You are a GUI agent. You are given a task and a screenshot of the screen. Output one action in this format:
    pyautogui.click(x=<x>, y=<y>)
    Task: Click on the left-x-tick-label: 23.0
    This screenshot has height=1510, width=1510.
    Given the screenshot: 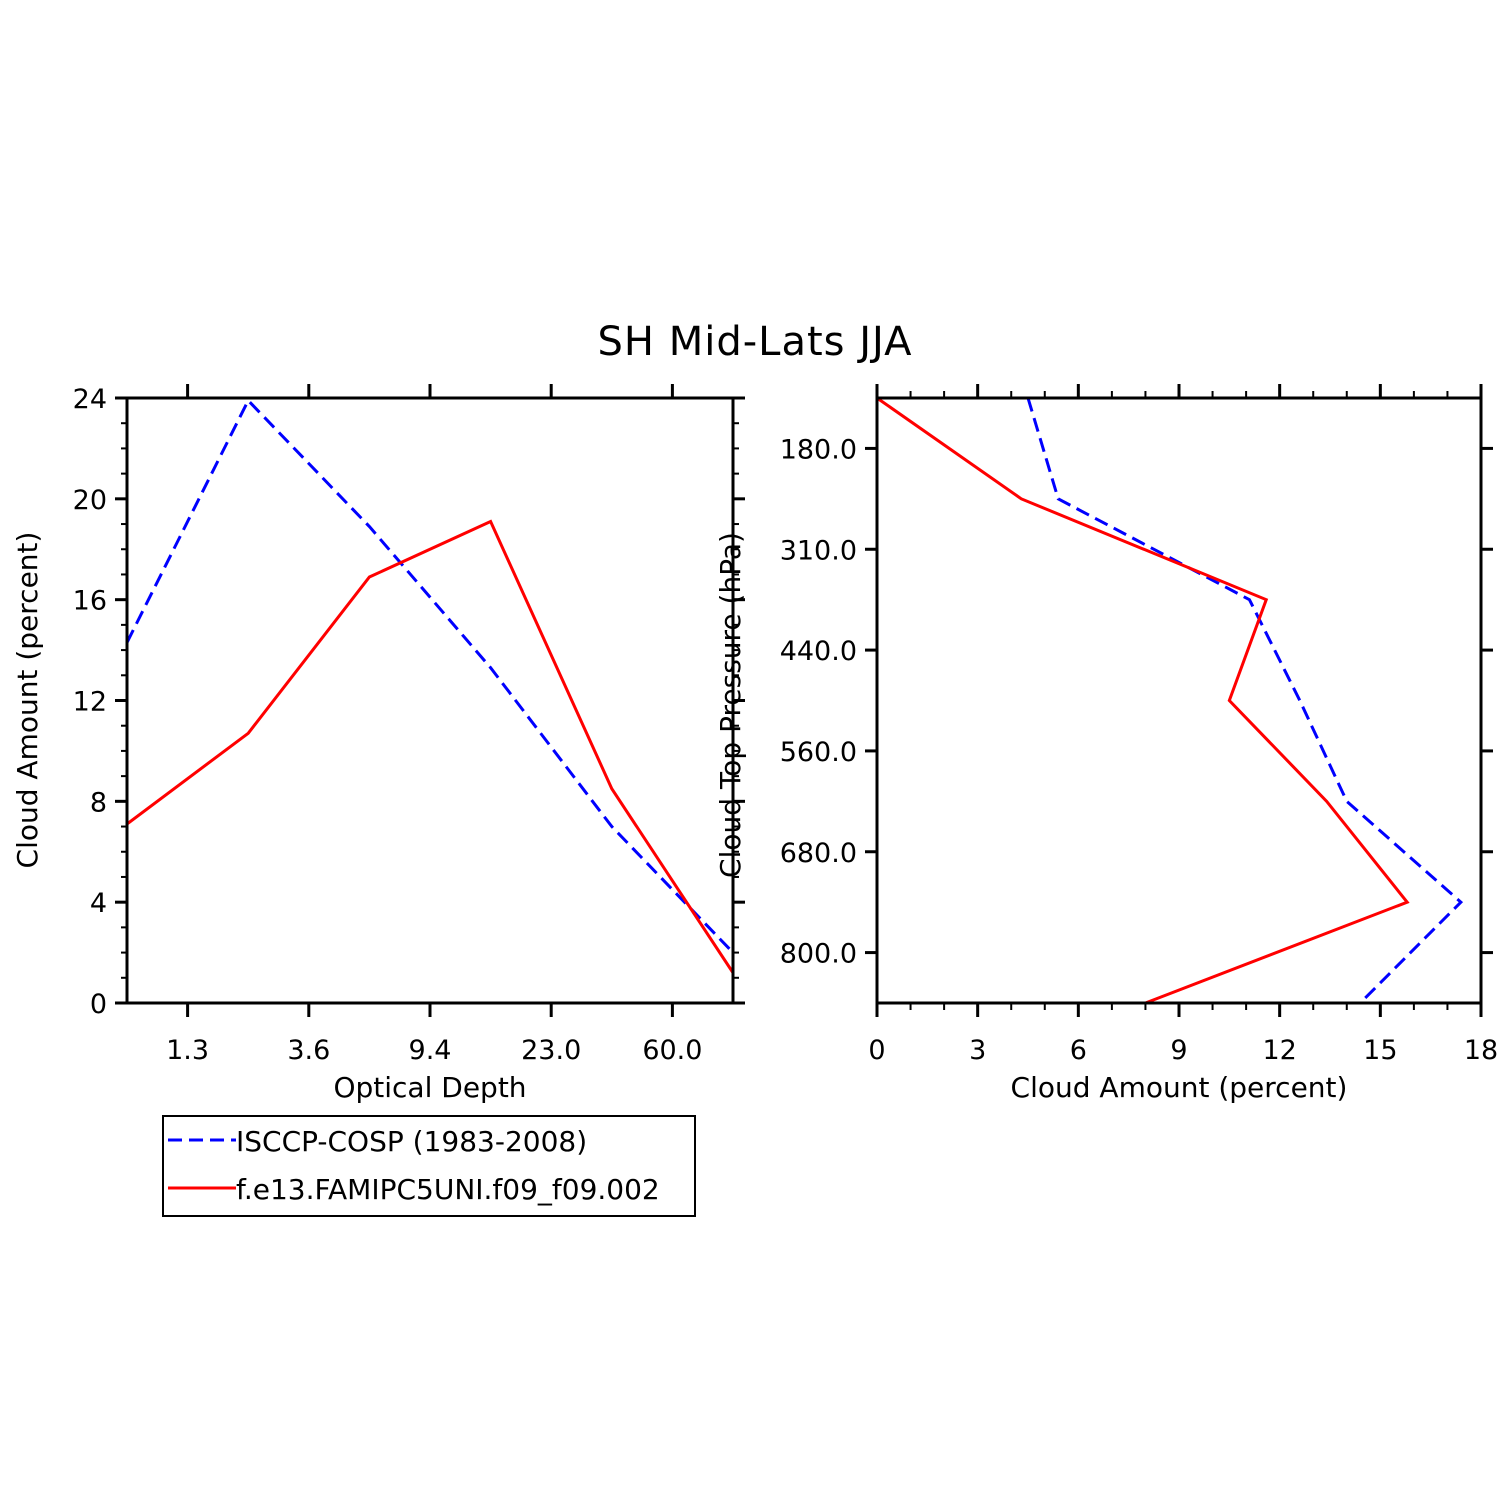 What is the action you would take?
    pyautogui.click(x=551, y=1050)
    